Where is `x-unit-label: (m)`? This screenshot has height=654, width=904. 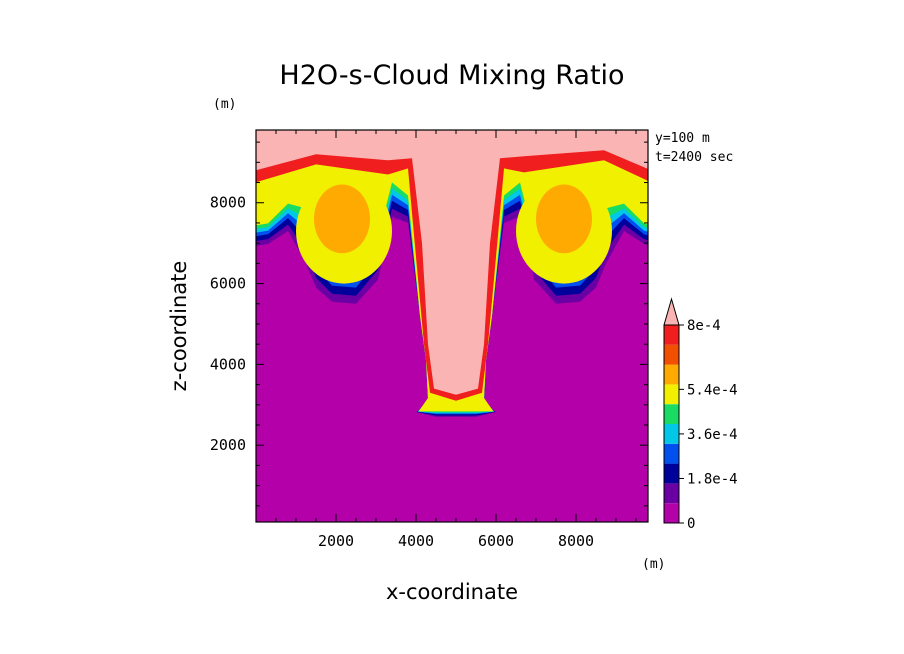
x-unit-label: (m) is located at coordinates (653, 564).